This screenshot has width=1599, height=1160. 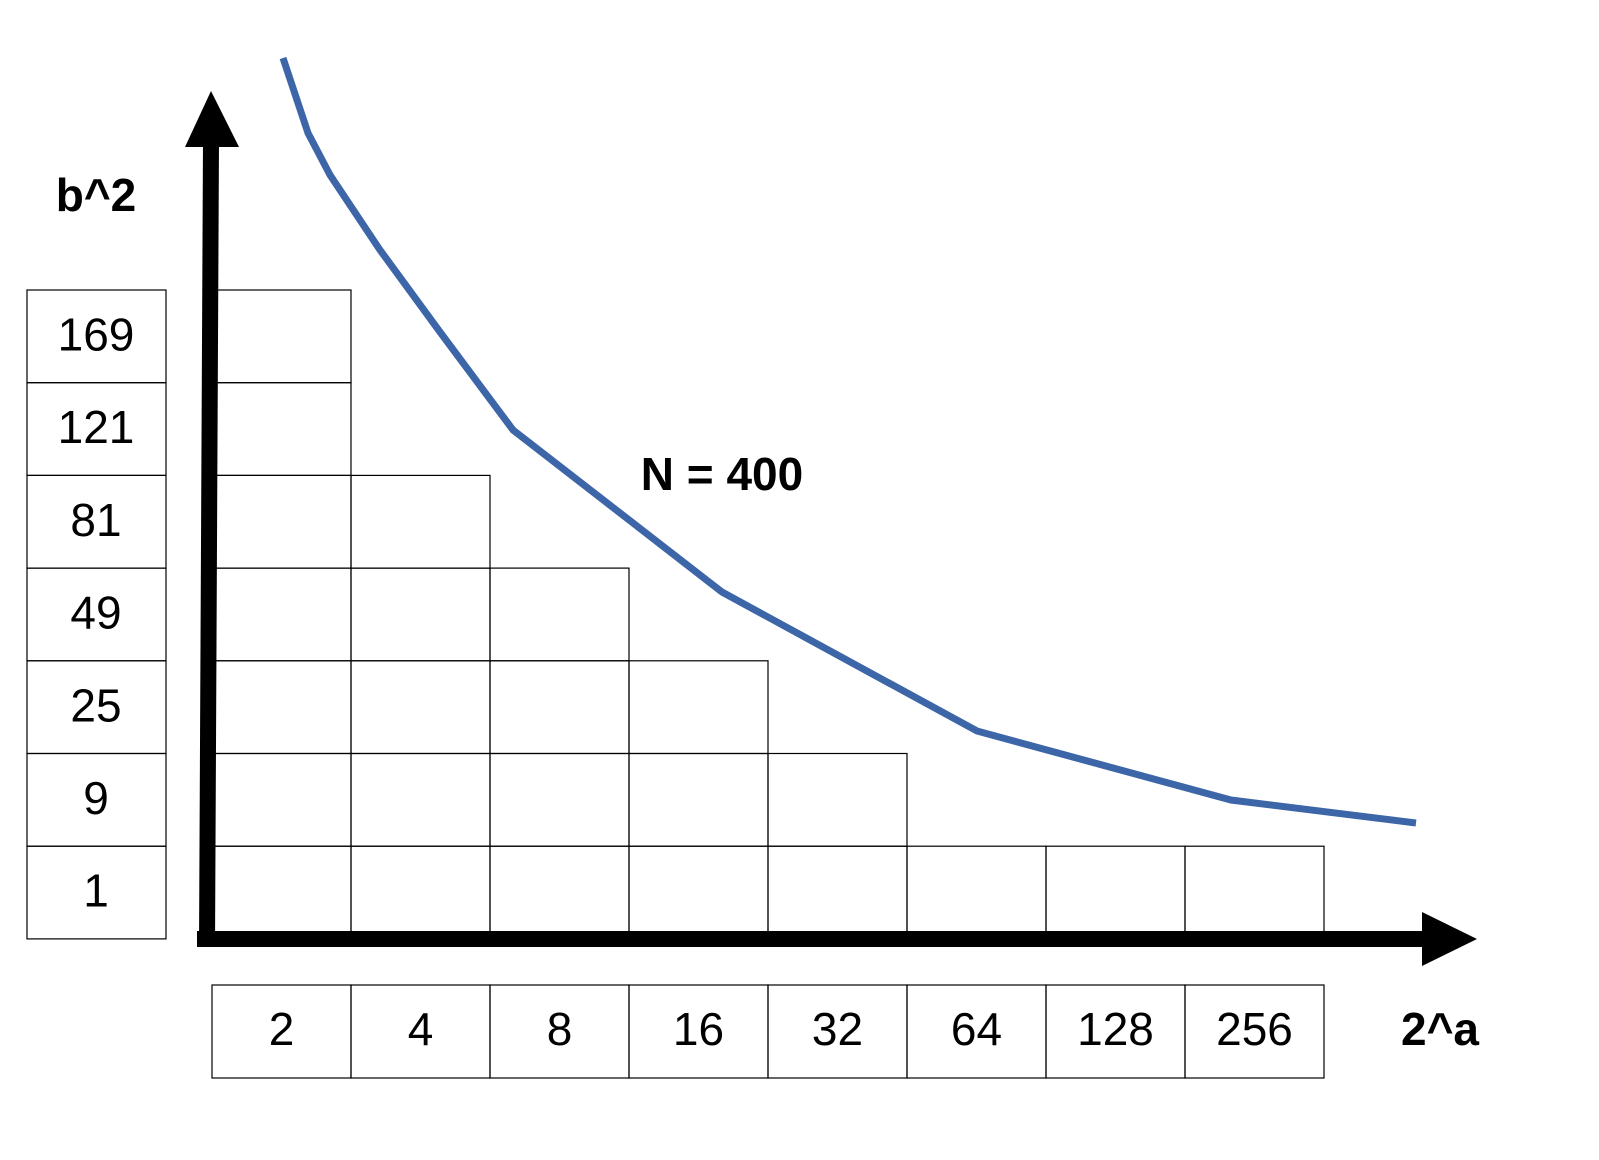 What do you see at coordinates (95, 520) in the screenshot?
I see `y-label: 81` at bounding box center [95, 520].